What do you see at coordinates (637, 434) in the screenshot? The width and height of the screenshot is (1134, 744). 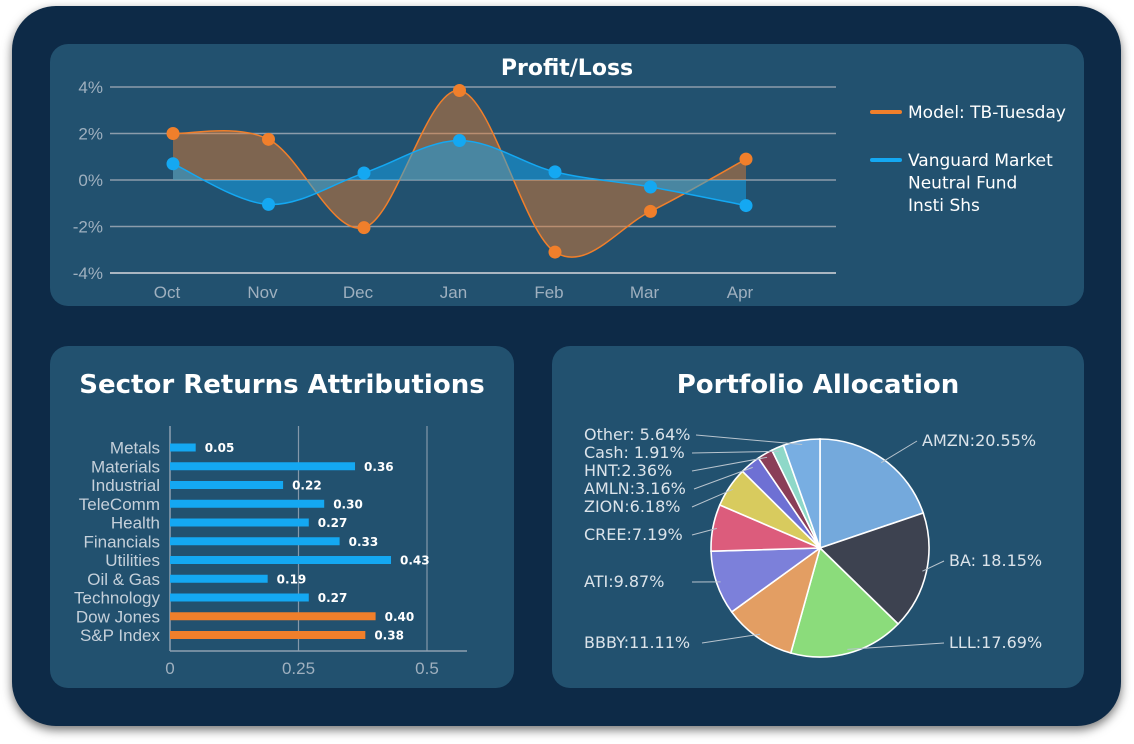 I see `pie-slice-label: Other: 5.64%` at bounding box center [637, 434].